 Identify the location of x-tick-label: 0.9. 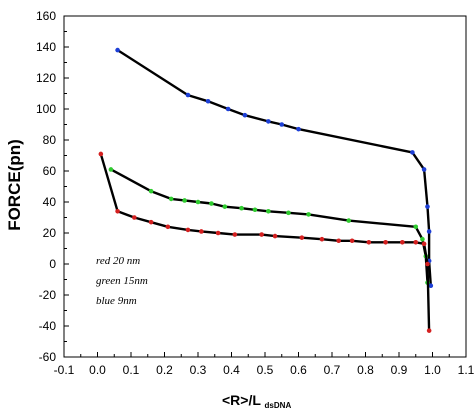
(399, 370).